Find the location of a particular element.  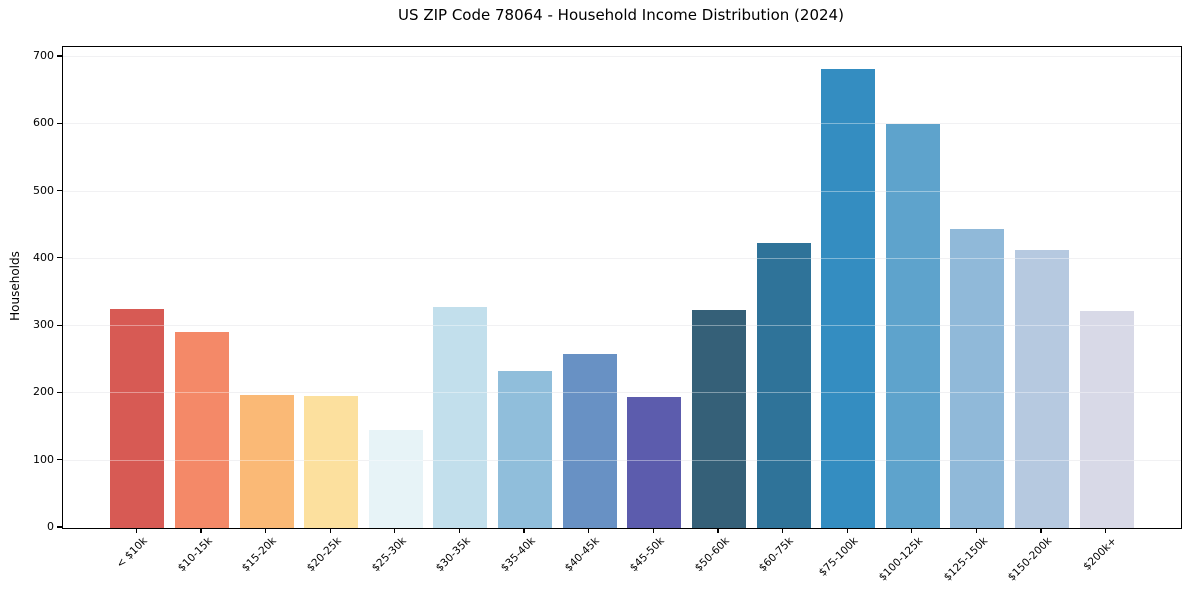

y-tick-label: 500 is located at coordinates (43, 190).